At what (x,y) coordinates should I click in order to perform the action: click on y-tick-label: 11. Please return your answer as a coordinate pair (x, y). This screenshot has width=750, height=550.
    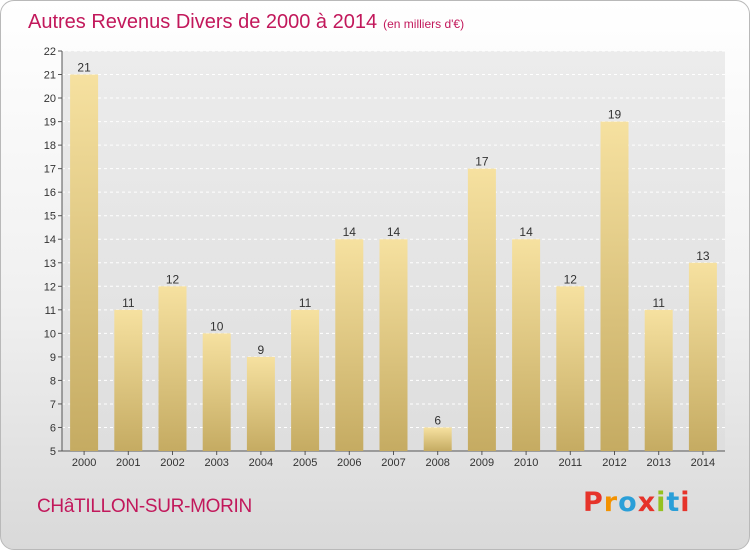
    Looking at the image, I should click on (50, 311).